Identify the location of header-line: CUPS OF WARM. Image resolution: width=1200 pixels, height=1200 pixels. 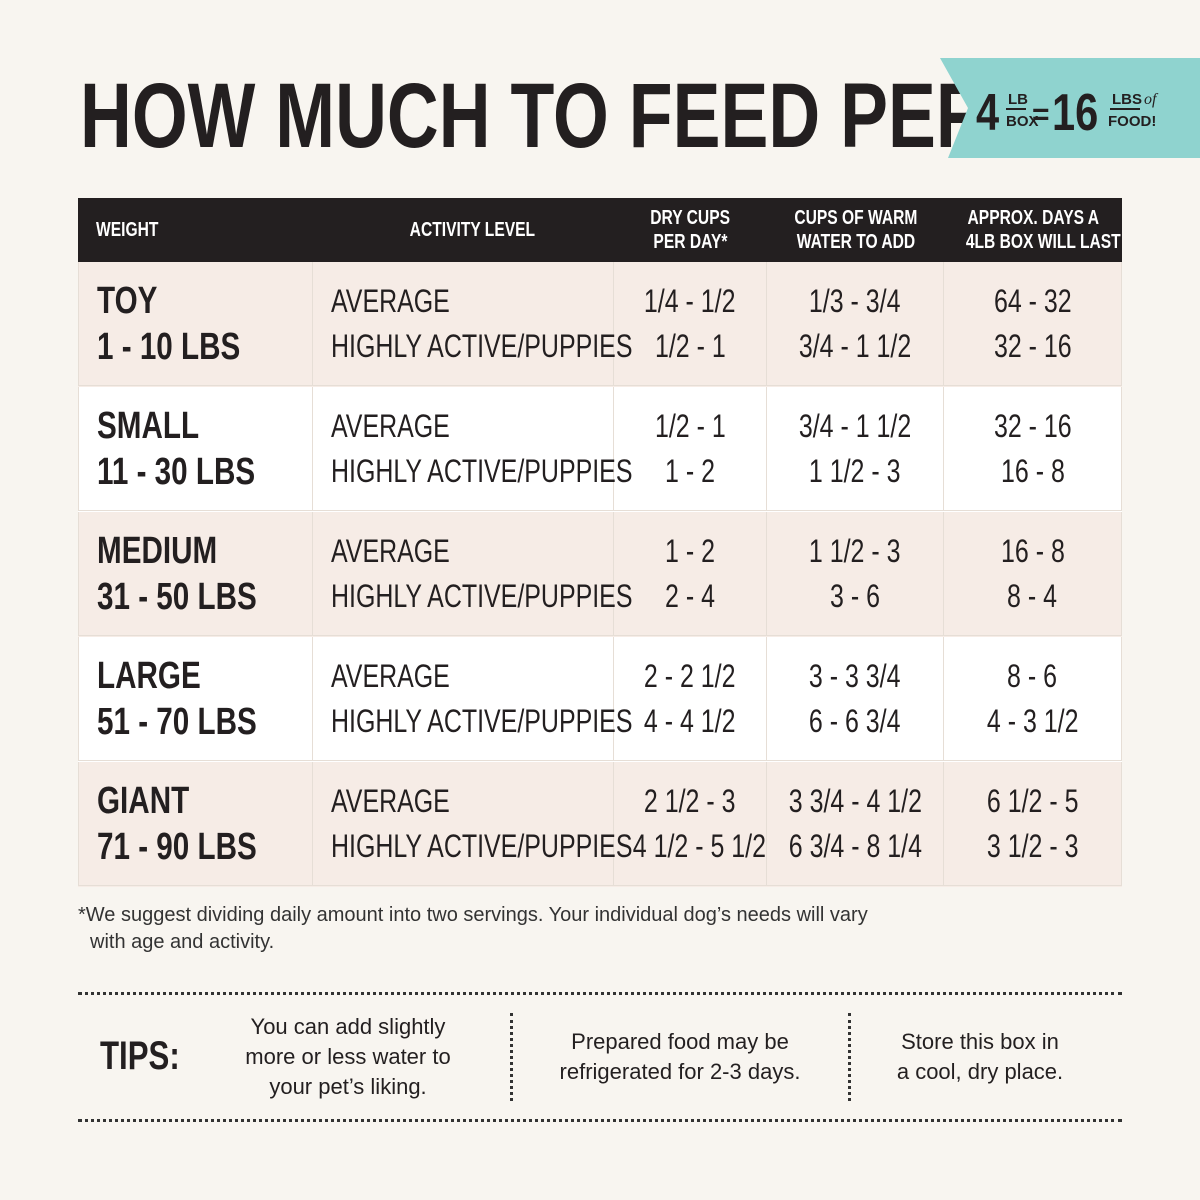
(855, 218).